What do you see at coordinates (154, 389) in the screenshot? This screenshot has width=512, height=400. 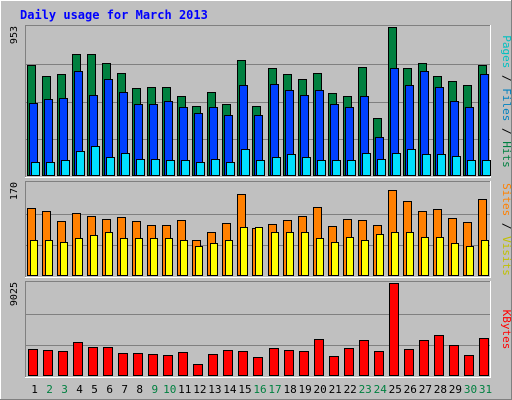 I see `x-tick-label-day-9: 9` at bounding box center [154, 389].